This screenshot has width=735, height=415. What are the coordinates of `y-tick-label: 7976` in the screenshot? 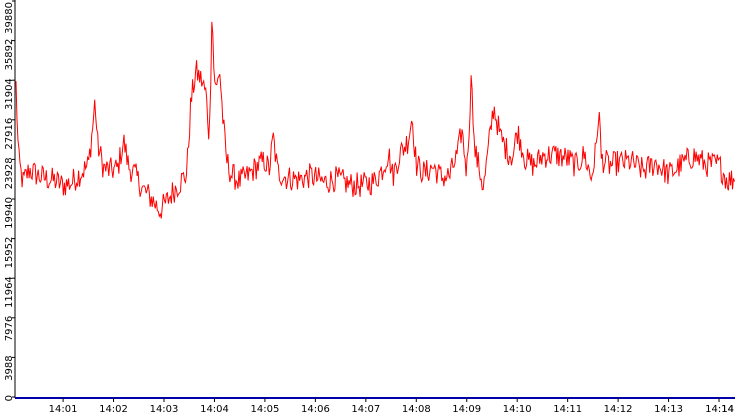 It's located at (9, 328).